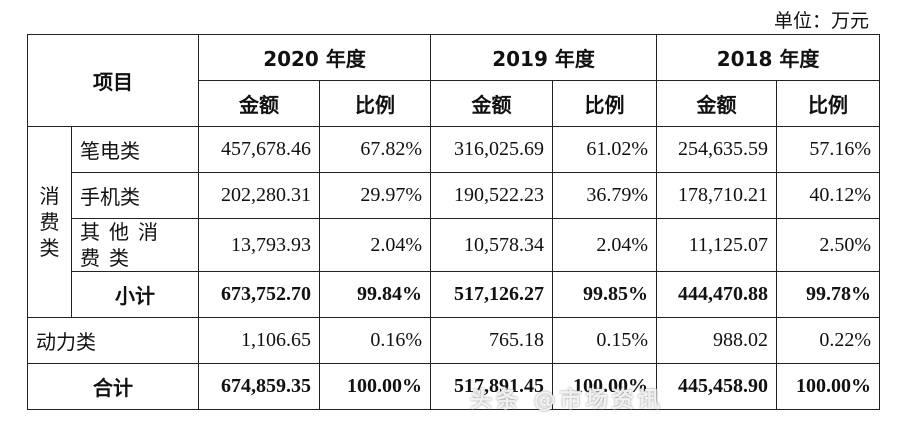 The height and width of the screenshot is (428, 903). What do you see at coordinates (259, 386) in the screenshot?
I see `cell: 674,859.35` at bounding box center [259, 386].